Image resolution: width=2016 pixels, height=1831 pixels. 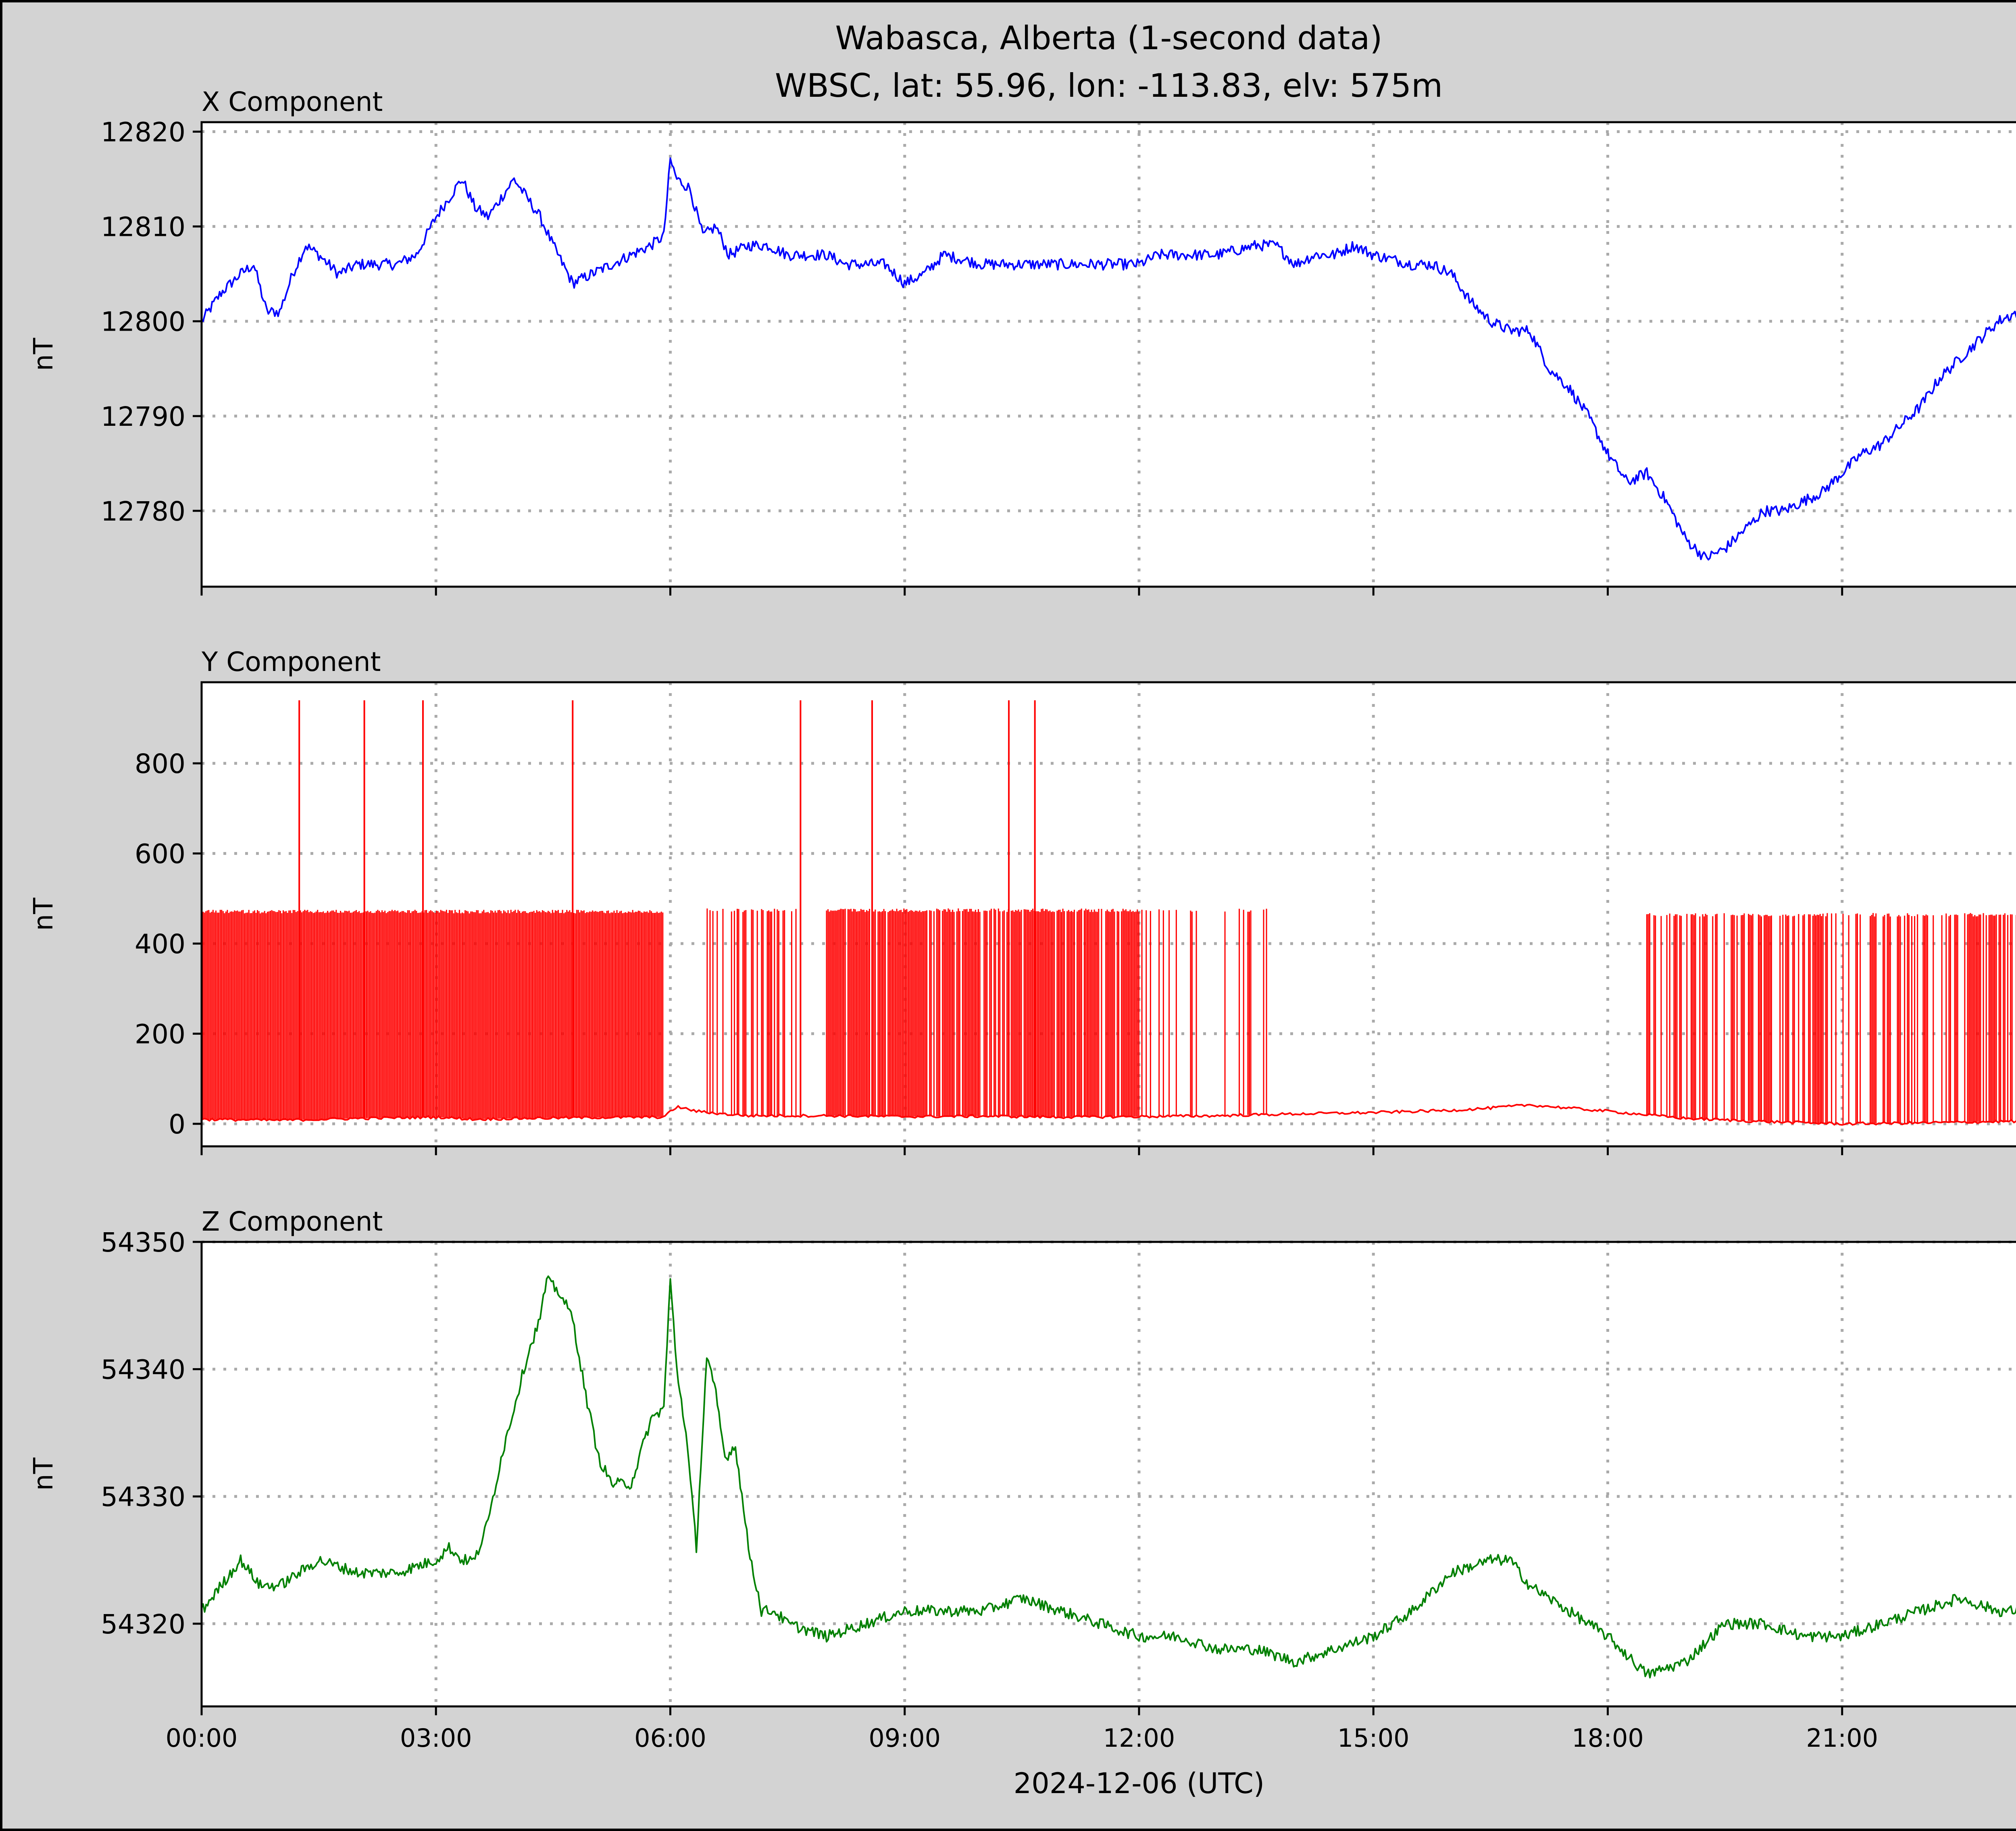 I want to click on y-tick-label: 400, so click(x=160, y=944).